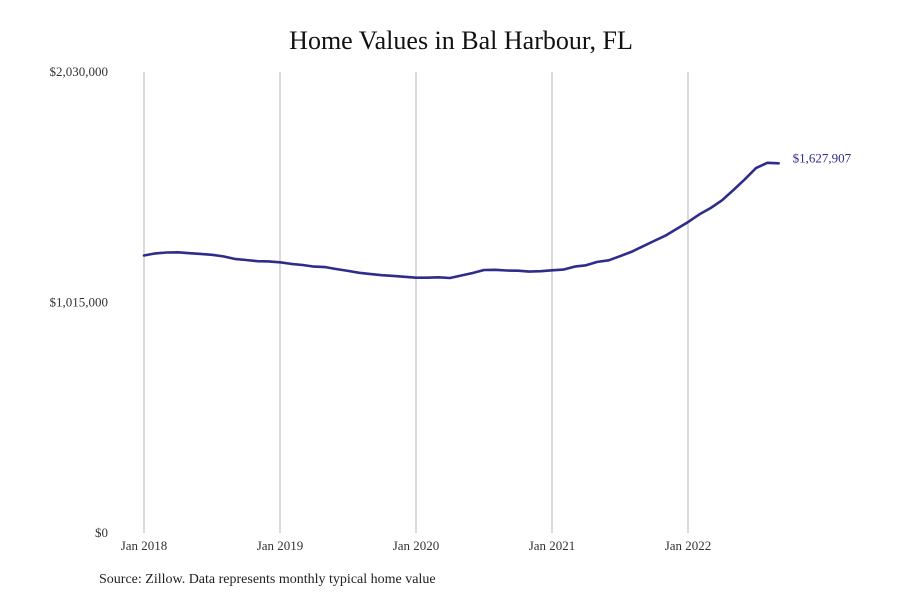 Image resolution: width=900 pixels, height=600 pixels. I want to click on x-axis: Jan 2018 Jan 2019 Jan 2020 Jan 2021 Jan 2022, so click(416, 545).